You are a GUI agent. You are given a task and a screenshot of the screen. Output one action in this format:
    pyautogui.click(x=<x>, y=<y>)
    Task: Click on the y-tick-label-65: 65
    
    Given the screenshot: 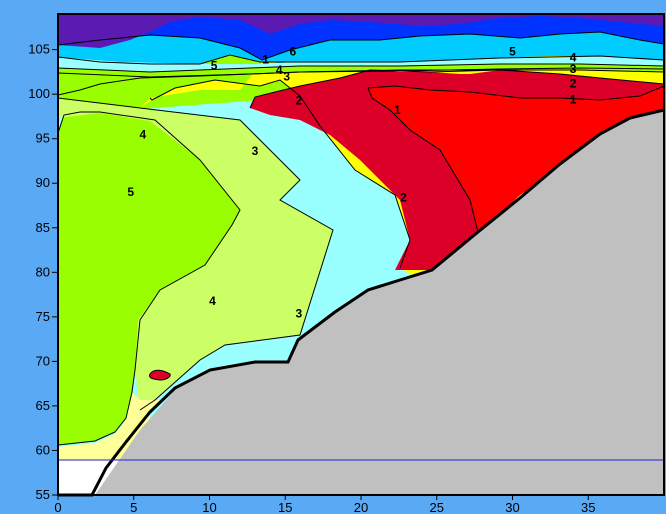 What is the action you would take?
    pyautogui.click(x=43, y=405)
    